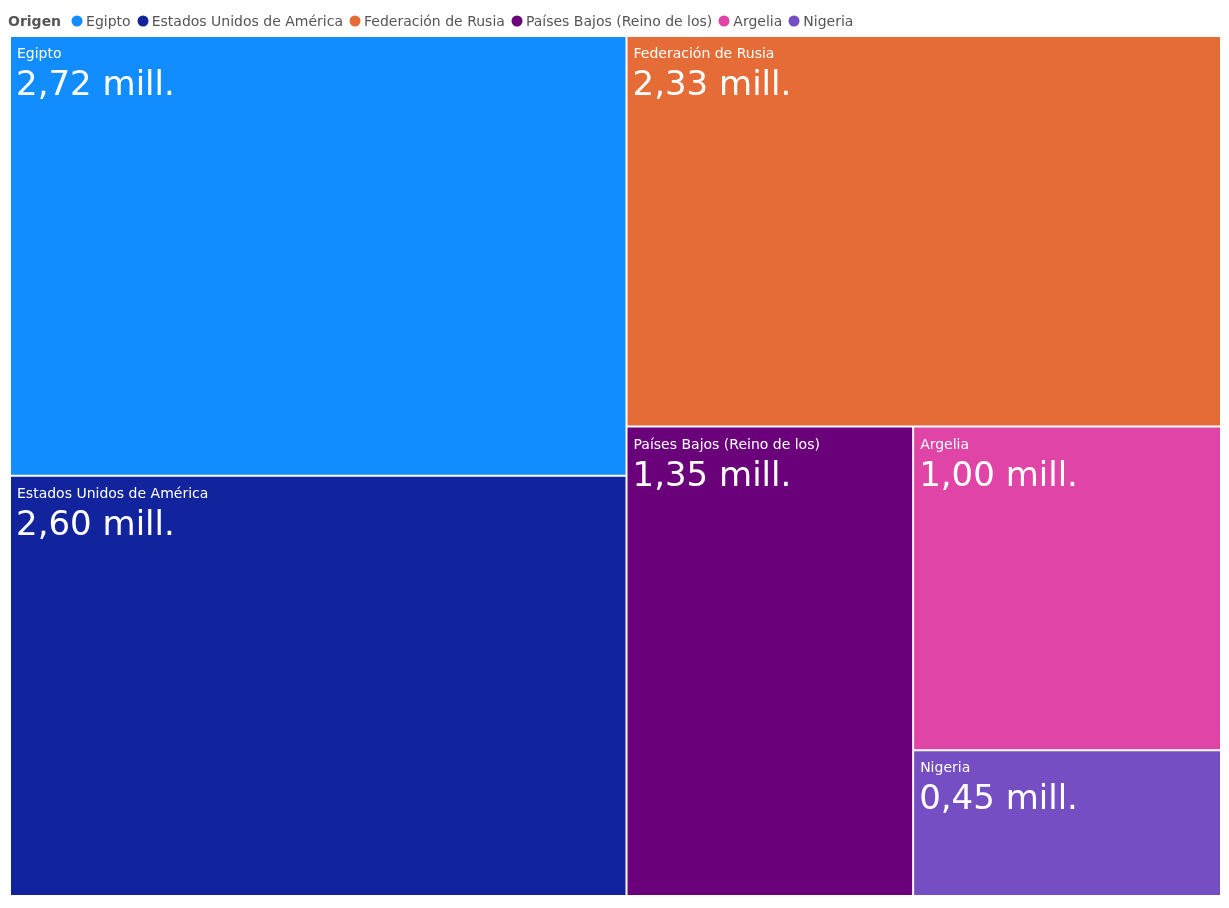 The width and height of the screenshot is (1229, 908). I want to click on legend-title: Origen, so click(35, 21).